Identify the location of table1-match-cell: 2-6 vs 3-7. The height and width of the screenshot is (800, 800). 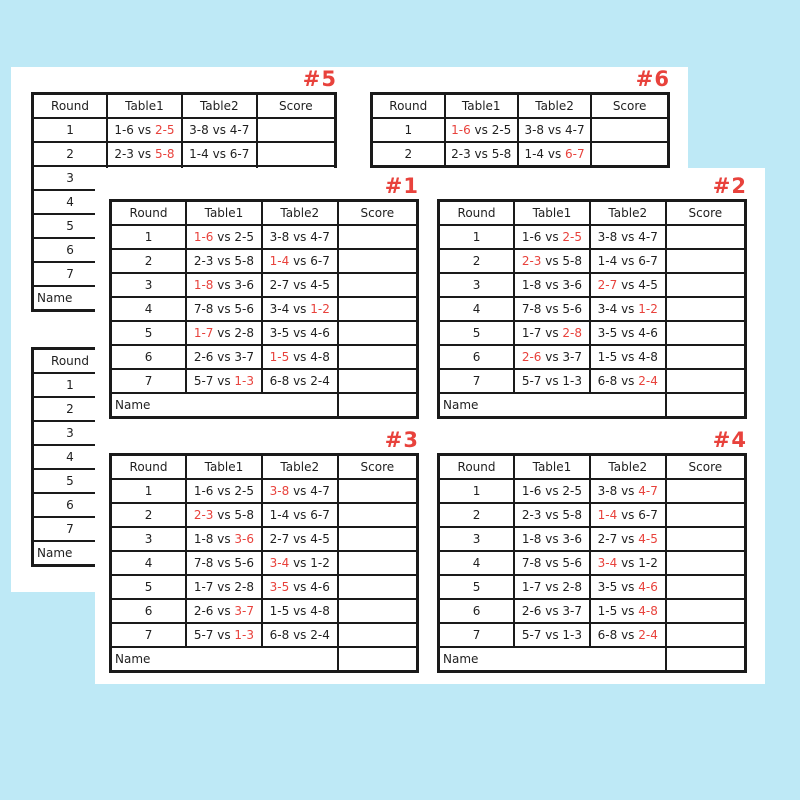
(224, 611).